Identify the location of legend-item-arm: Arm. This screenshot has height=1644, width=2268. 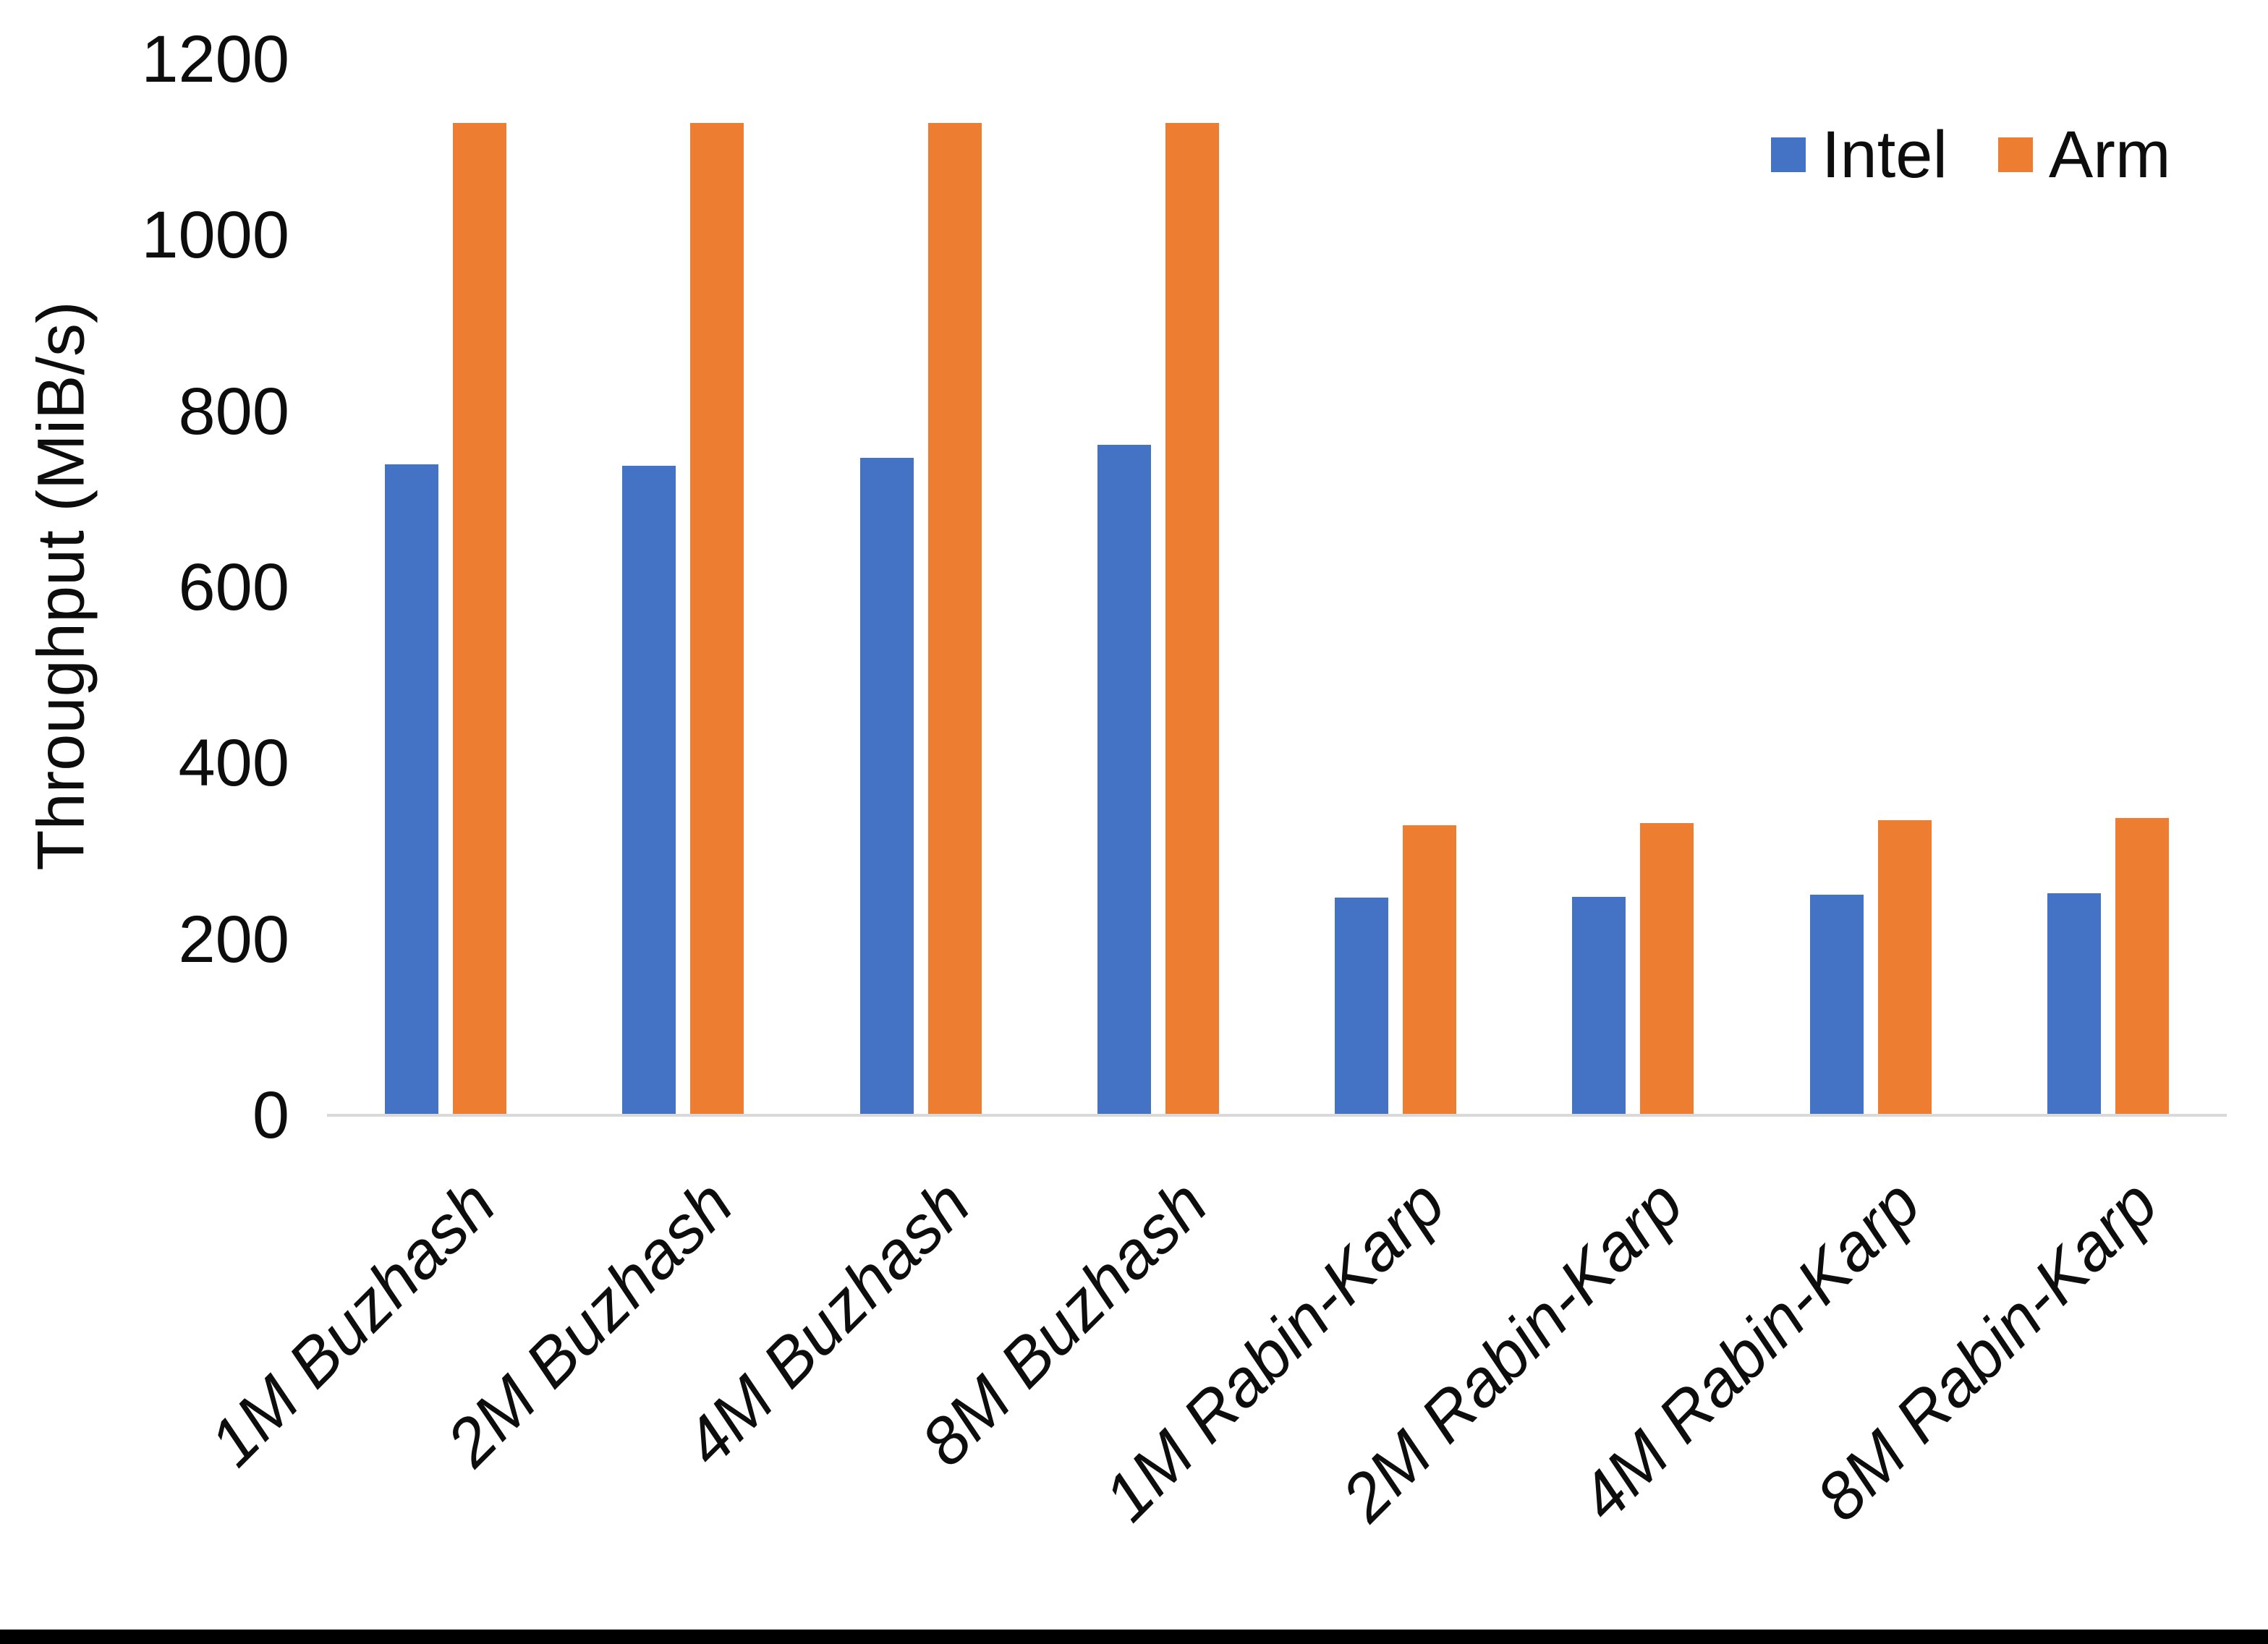
(2084, 155).